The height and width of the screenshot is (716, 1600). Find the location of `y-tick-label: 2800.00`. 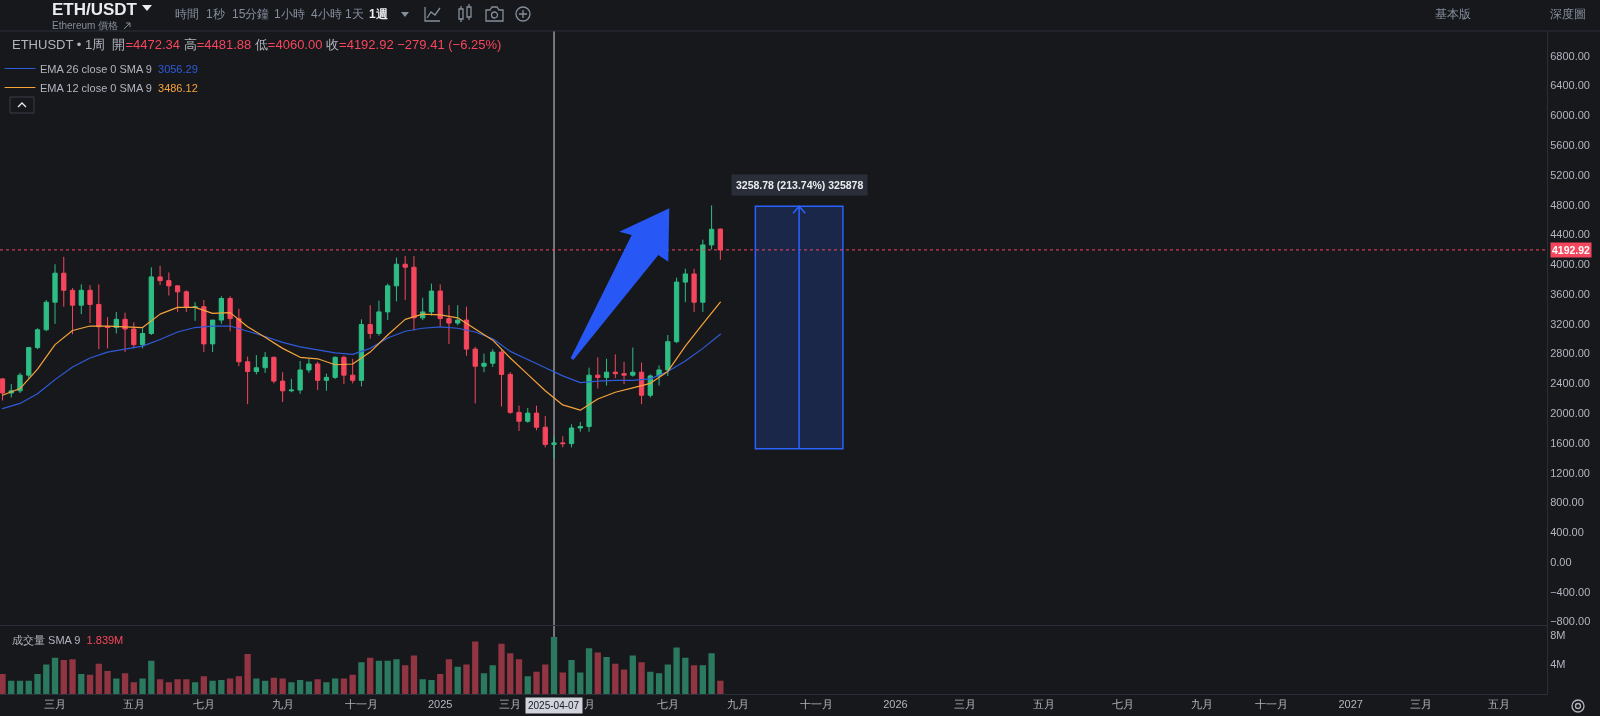

y-tick-label: 2800.00 is located at coordinates (1570, 353).